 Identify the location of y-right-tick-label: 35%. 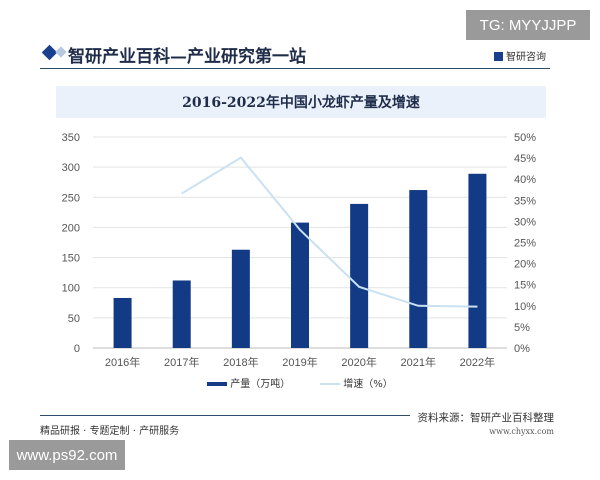
(525, 201).